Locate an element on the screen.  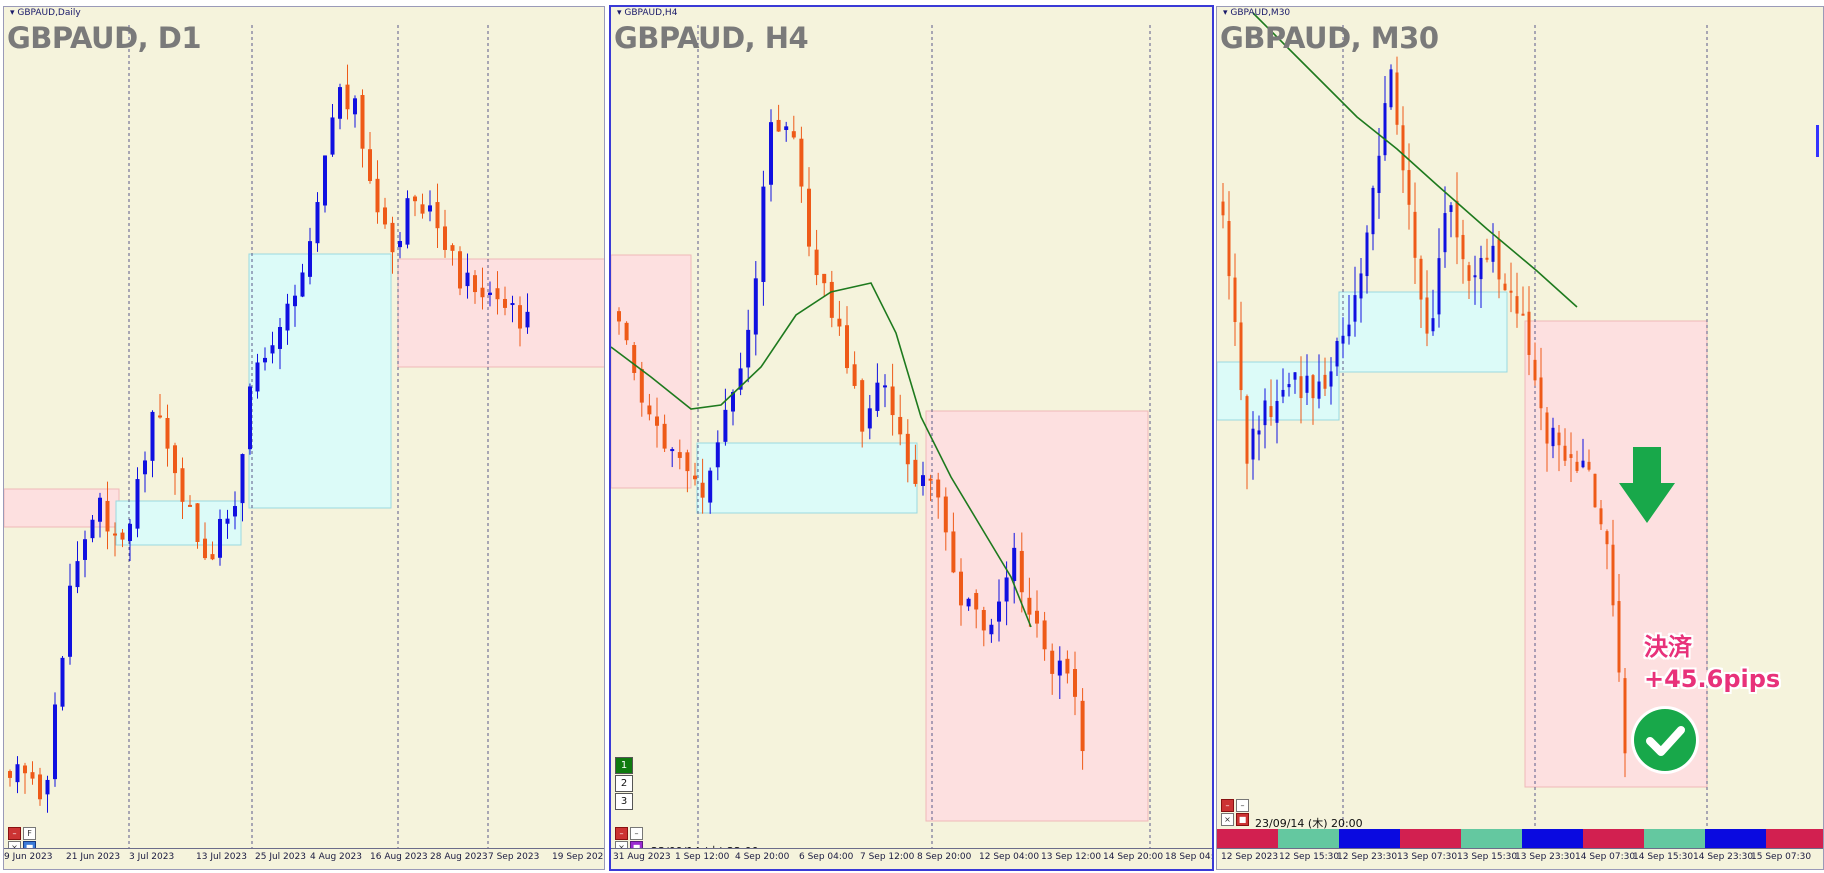
time-axis-label: 14 Sep 15:30 is located at coordinates (1663, 857).